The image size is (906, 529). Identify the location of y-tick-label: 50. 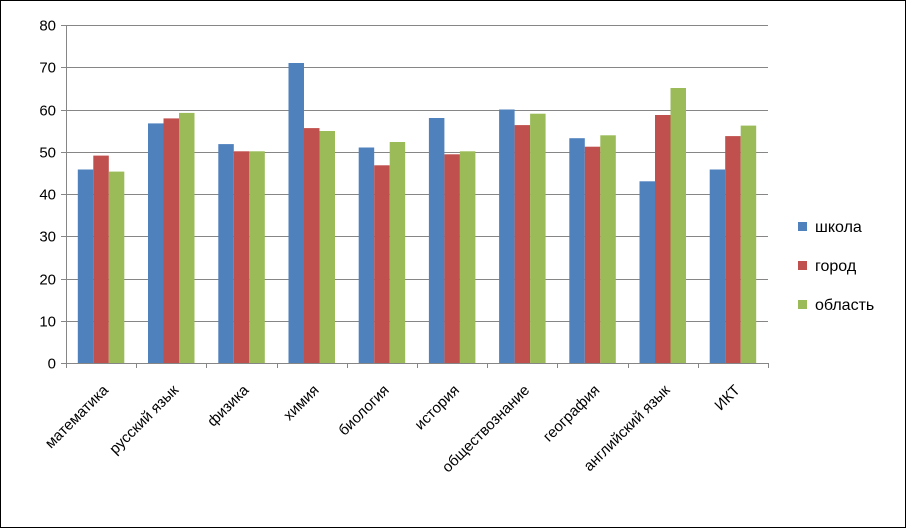
(47, 153).